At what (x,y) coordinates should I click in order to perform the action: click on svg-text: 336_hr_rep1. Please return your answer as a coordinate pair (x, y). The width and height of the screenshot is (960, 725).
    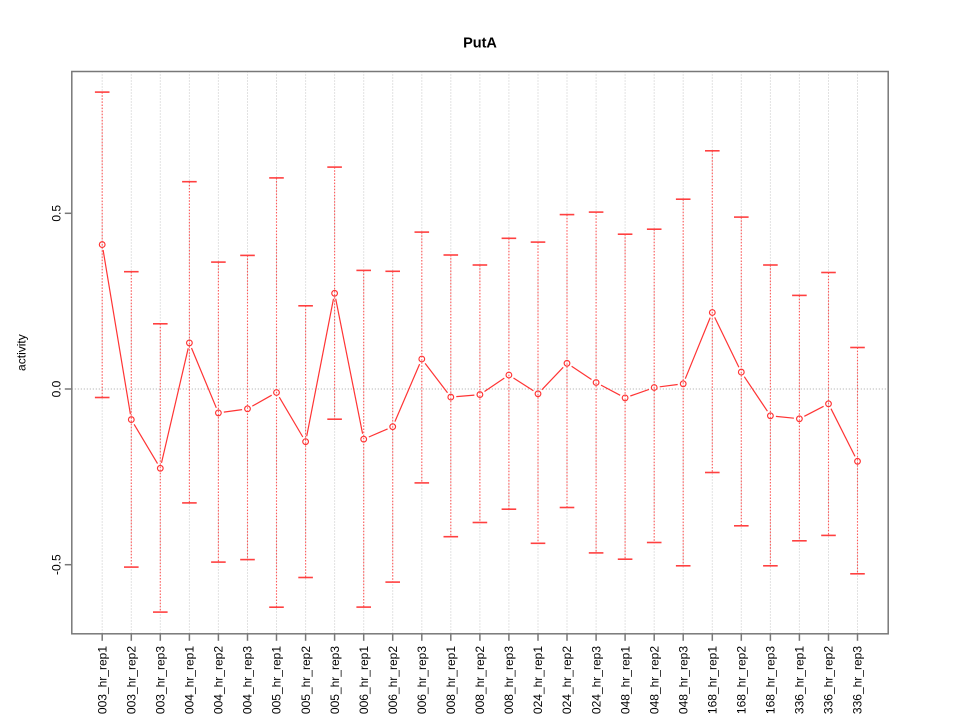
    Looking at the image, I should click on (800, 680).